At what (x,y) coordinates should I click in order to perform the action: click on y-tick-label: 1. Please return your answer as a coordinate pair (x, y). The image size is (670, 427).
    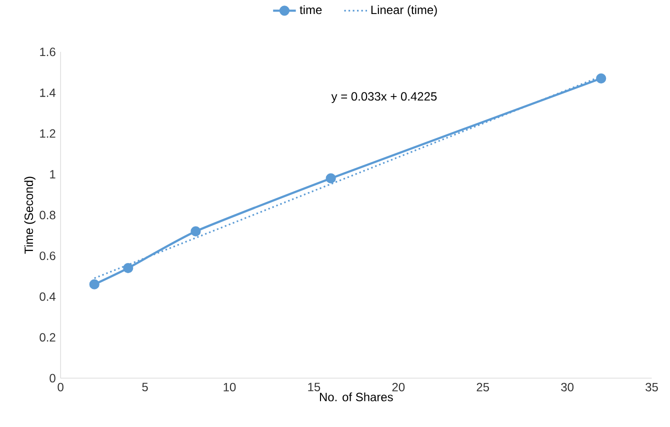
    Looking at the image, I should click on (53, 174).